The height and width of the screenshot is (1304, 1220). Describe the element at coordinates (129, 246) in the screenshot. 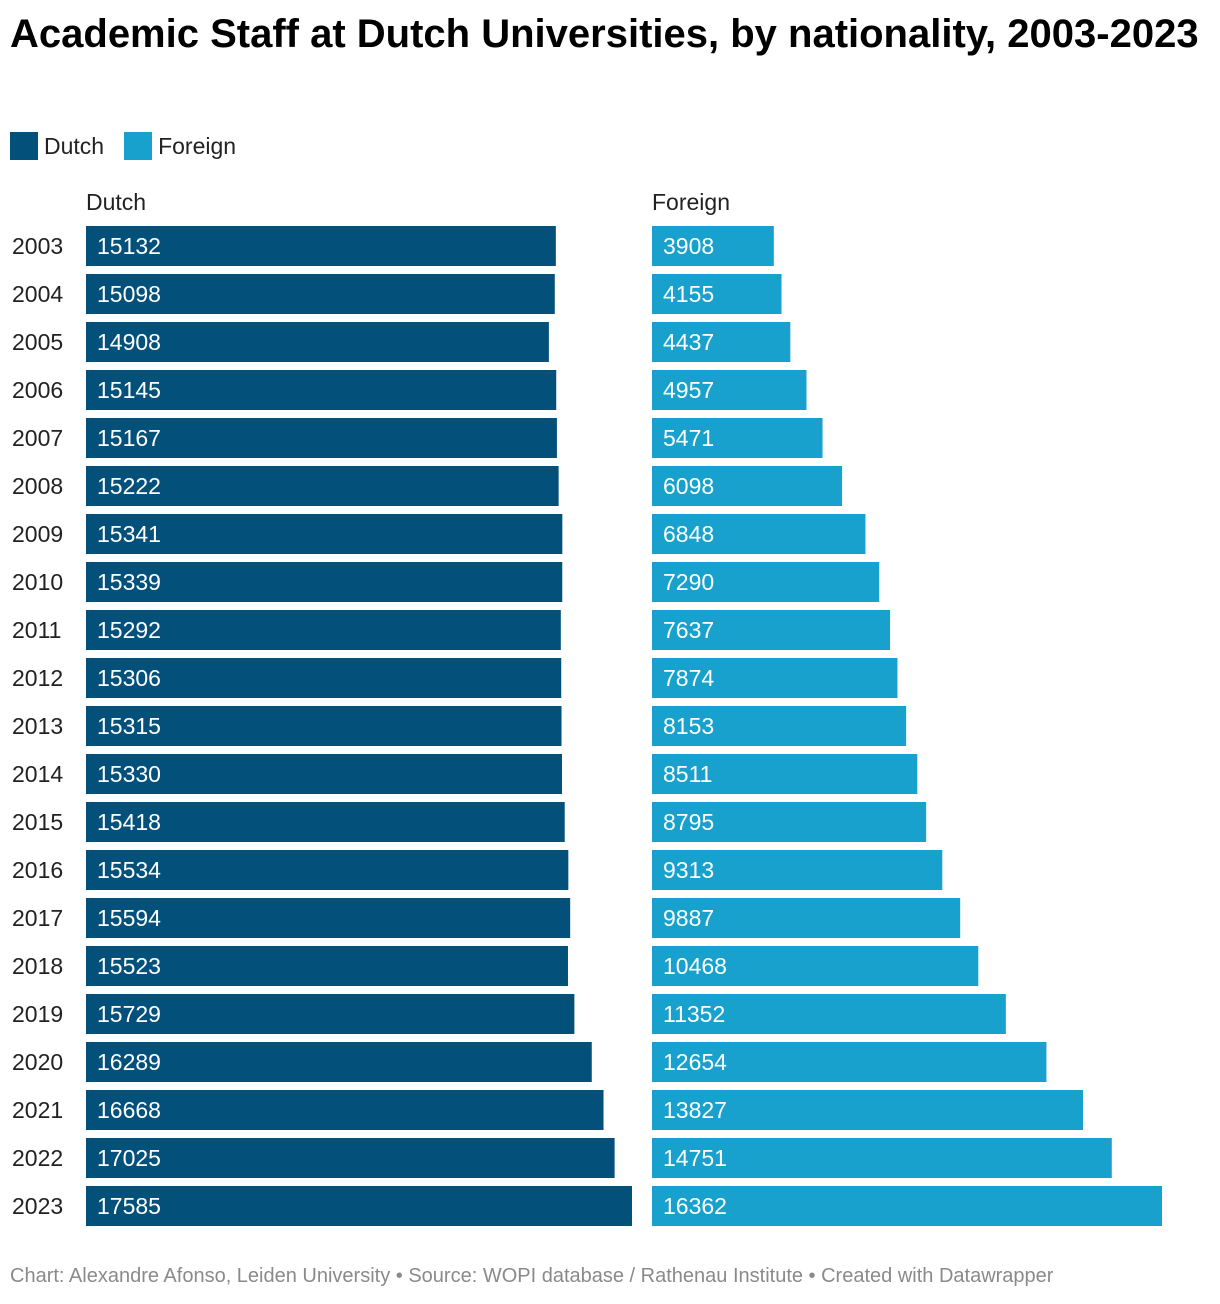

I see `value-label-dutch-2003: 15132` at that location.